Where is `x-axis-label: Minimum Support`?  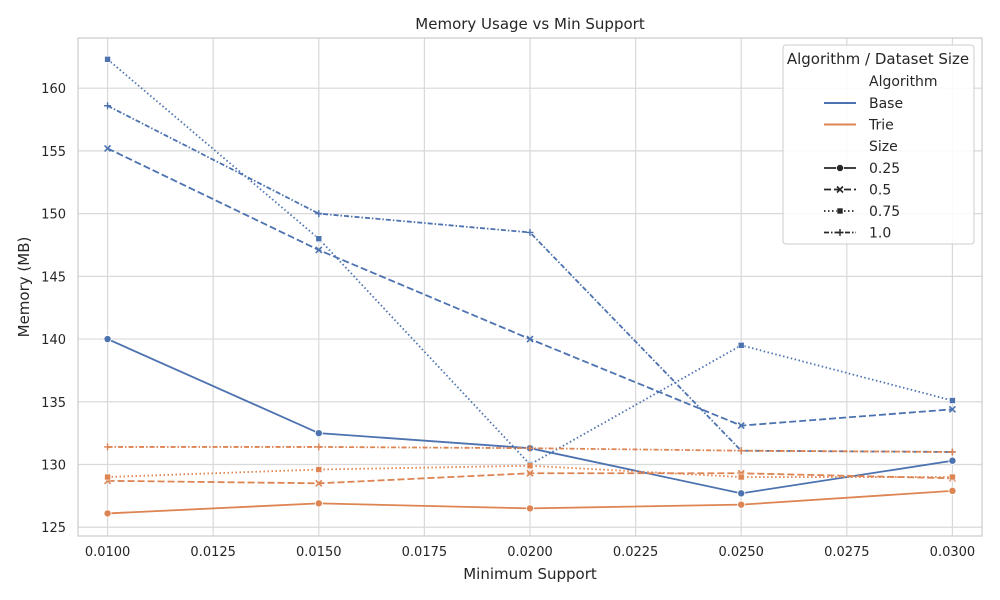 x-axis-label: Minimum Support is located at coordinates (530, 574).